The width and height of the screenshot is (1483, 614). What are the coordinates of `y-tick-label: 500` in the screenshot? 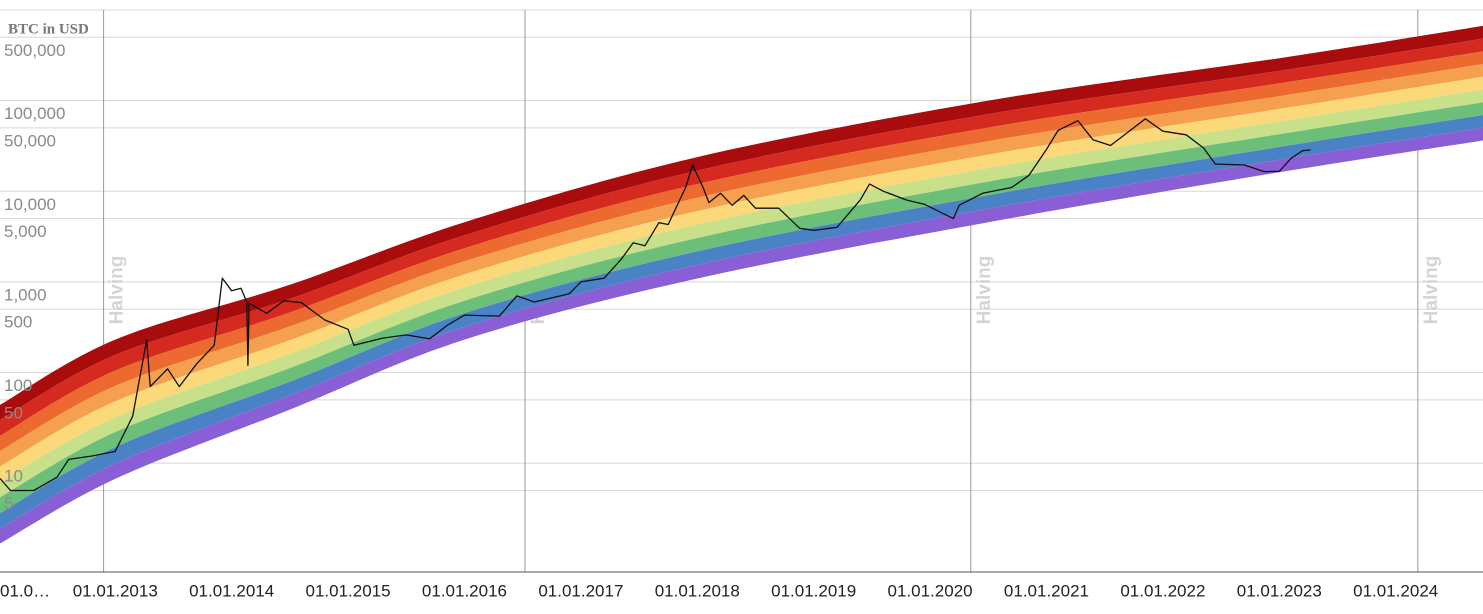 It's located at (18, 322).